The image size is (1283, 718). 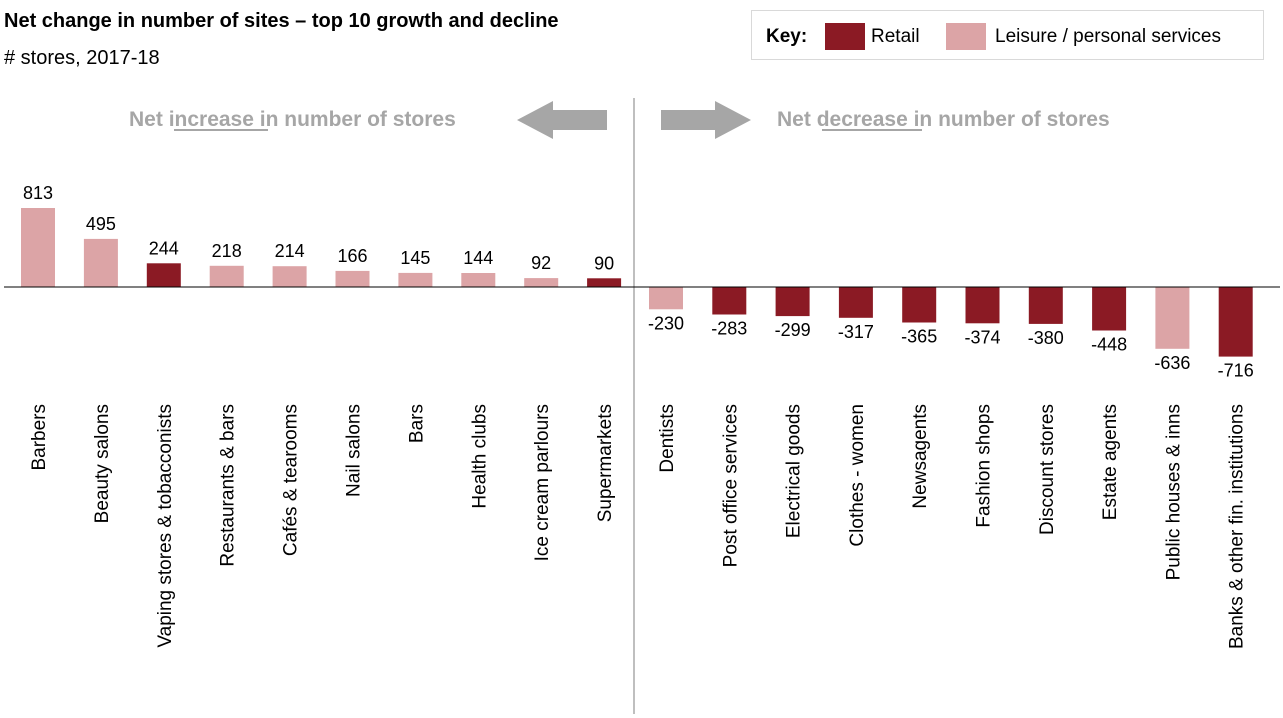 I want to click on category-label-beauty-salons: Beauty salons, so click(x=102, y=463).